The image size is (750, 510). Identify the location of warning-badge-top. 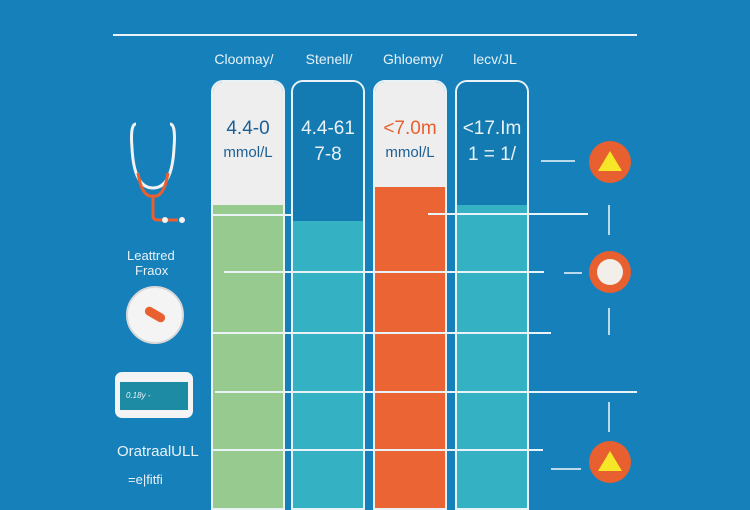
(610, 162).